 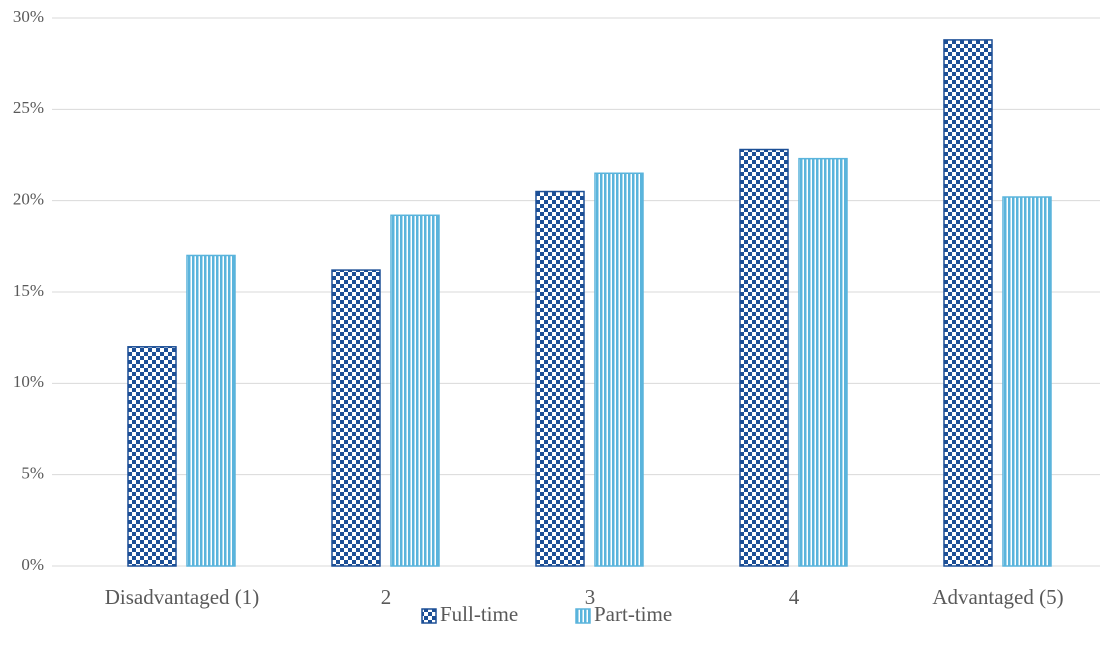 I want to click on x-tick-label: Disadvantaged (1), so click(x=182, y=597).